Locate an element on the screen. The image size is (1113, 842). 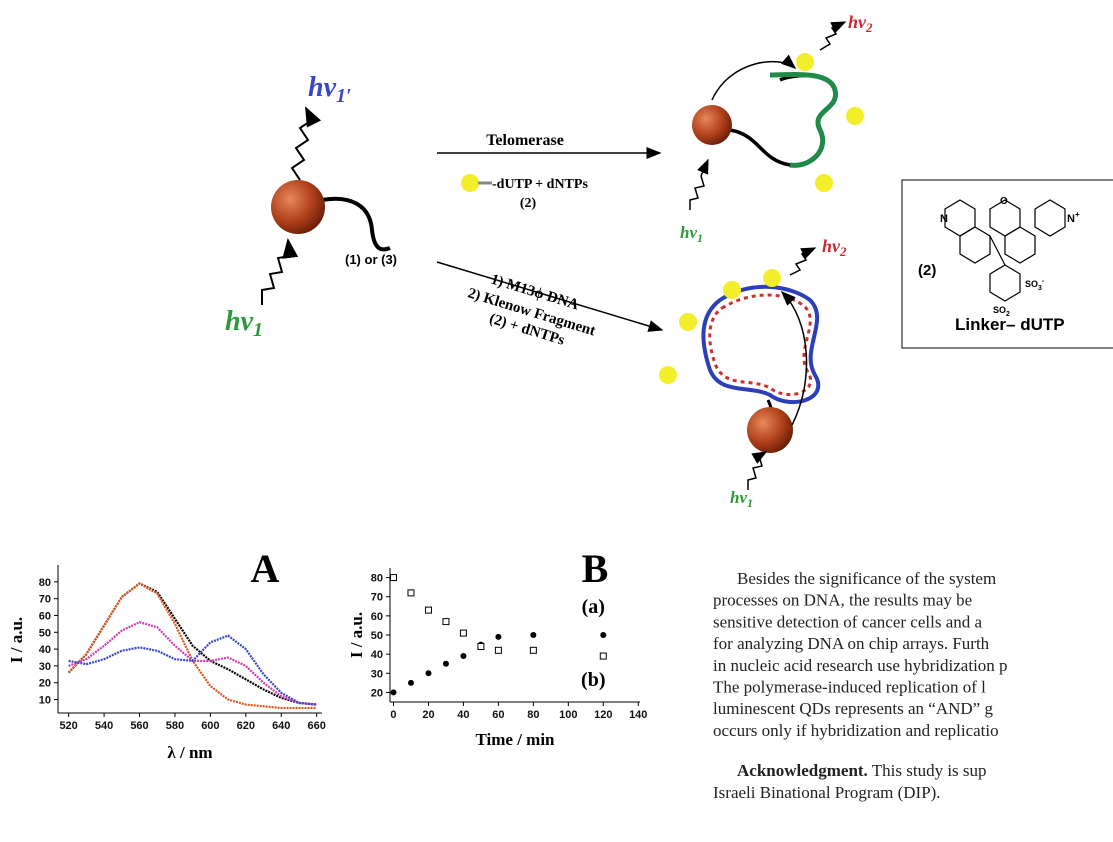
hv-label: hν1′ is located at coordinates (330, 89).